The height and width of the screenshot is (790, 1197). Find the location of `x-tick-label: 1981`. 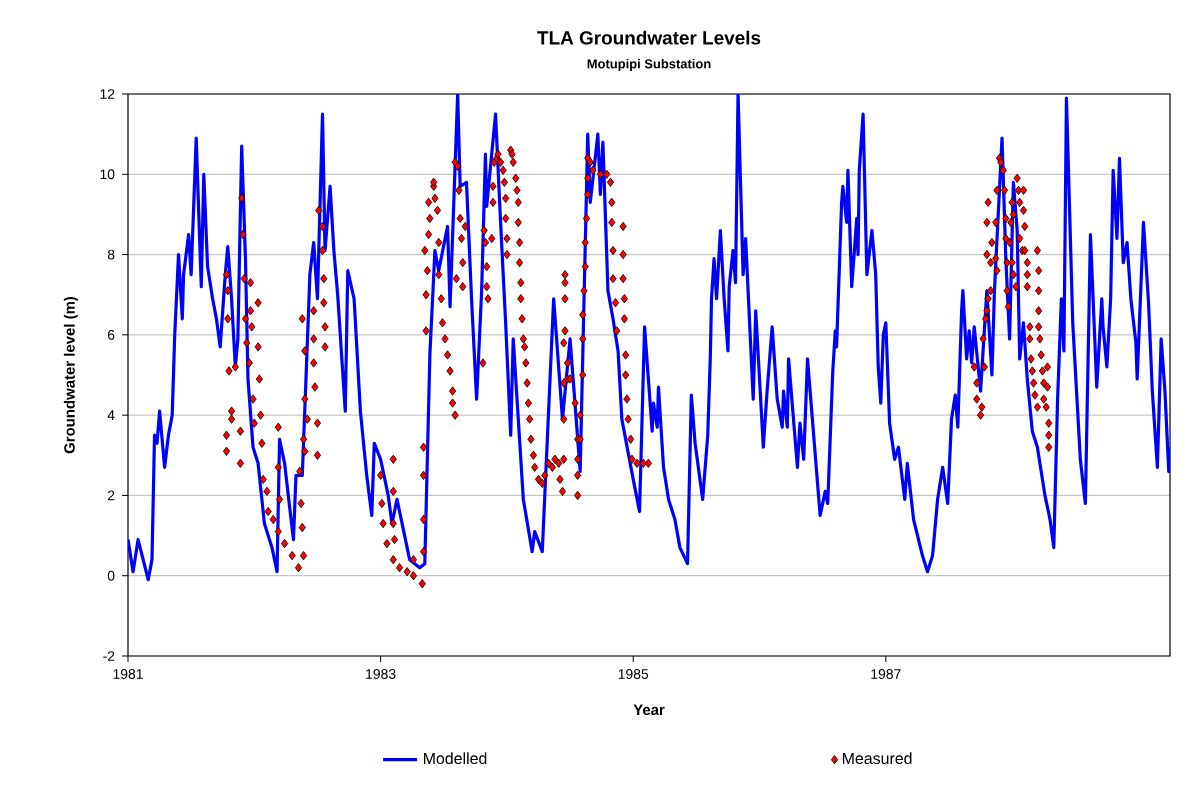

x-tick-label: 1981 is located at coordinates (128, 674).